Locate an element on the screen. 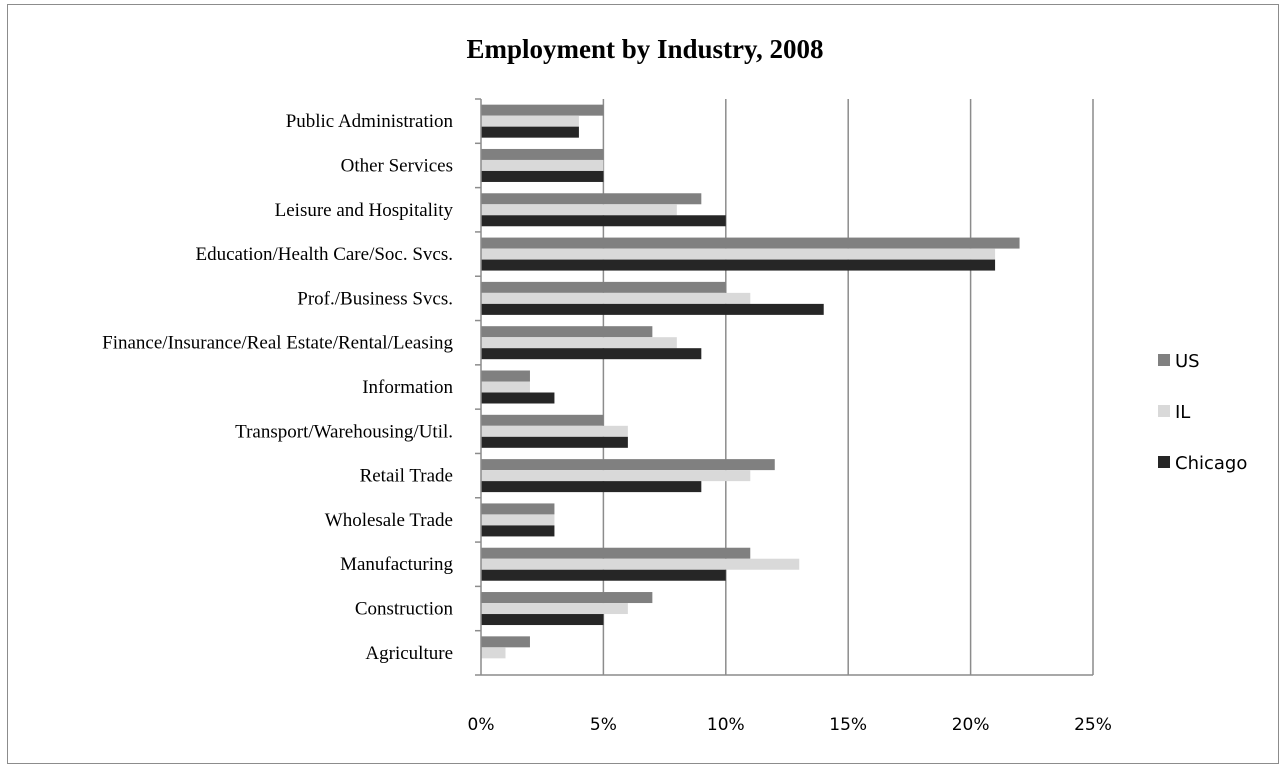  category-label: Leisure and Hospitality is located at coordinates (364, 210).